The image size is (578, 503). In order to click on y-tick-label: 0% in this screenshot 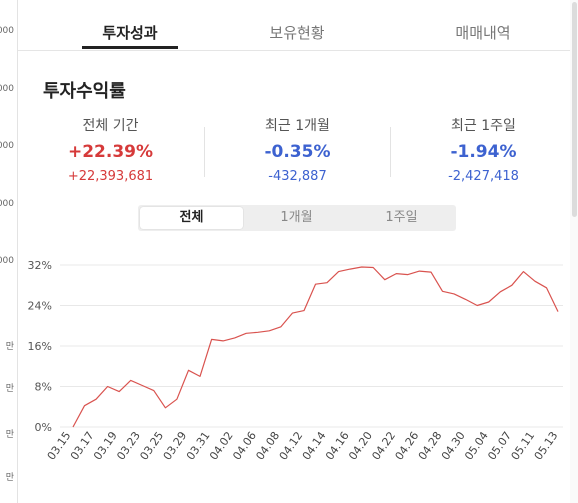, I will do `click(43, 427)`.